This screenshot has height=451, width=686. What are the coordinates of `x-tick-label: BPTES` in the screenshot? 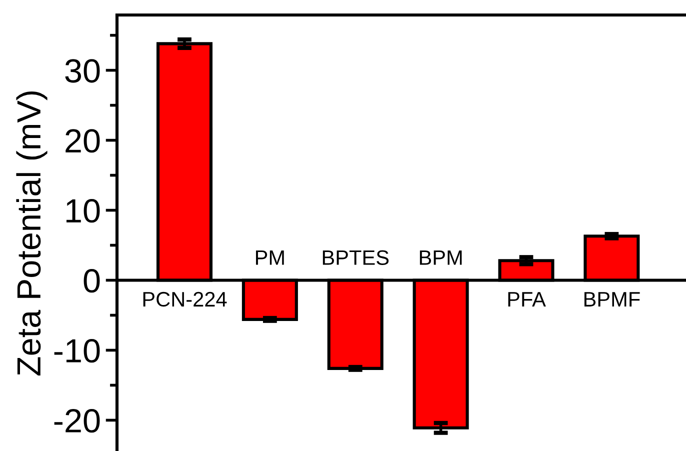 It's located at (355, 258).